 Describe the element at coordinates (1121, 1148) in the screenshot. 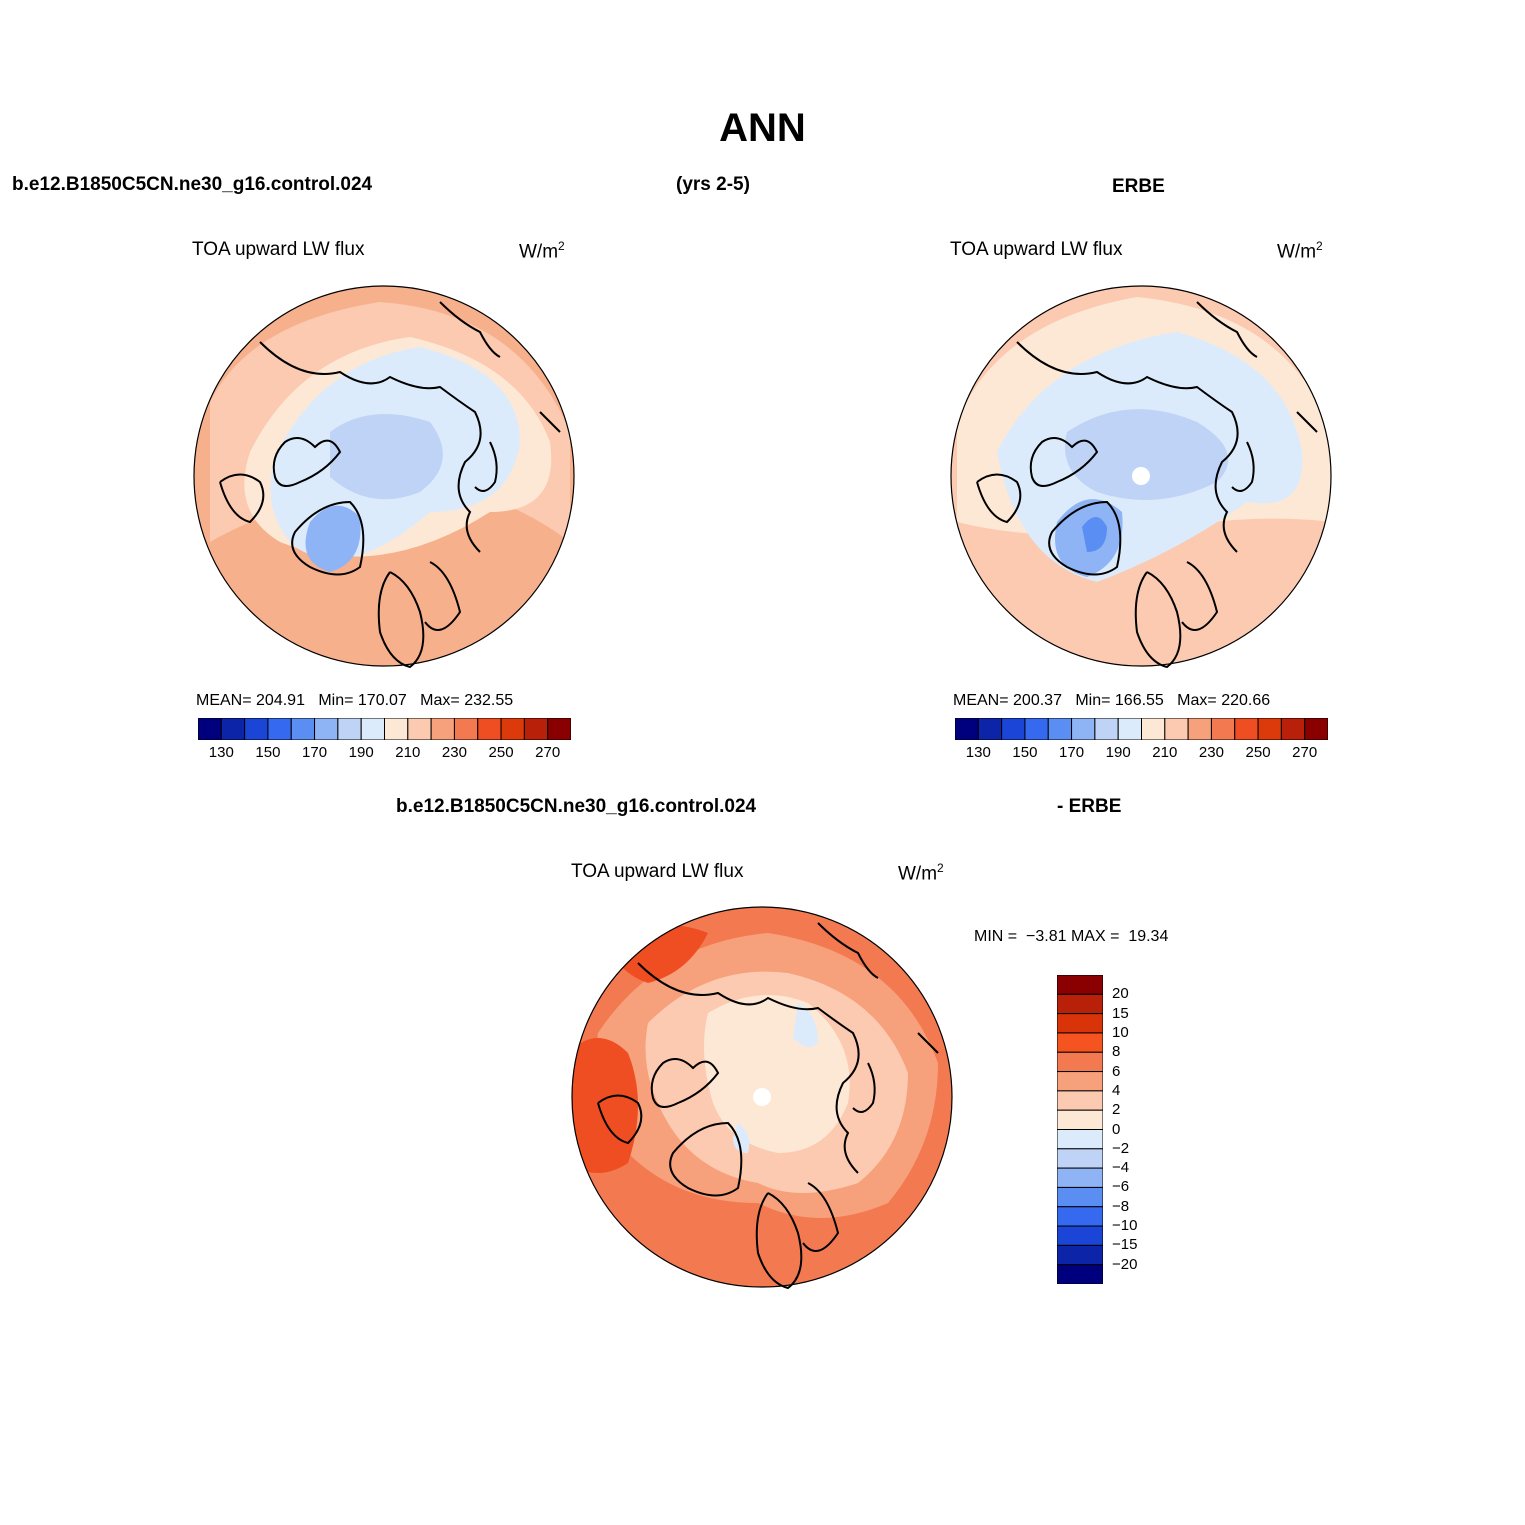

I see `colorbar-level-label: −2` at that location.